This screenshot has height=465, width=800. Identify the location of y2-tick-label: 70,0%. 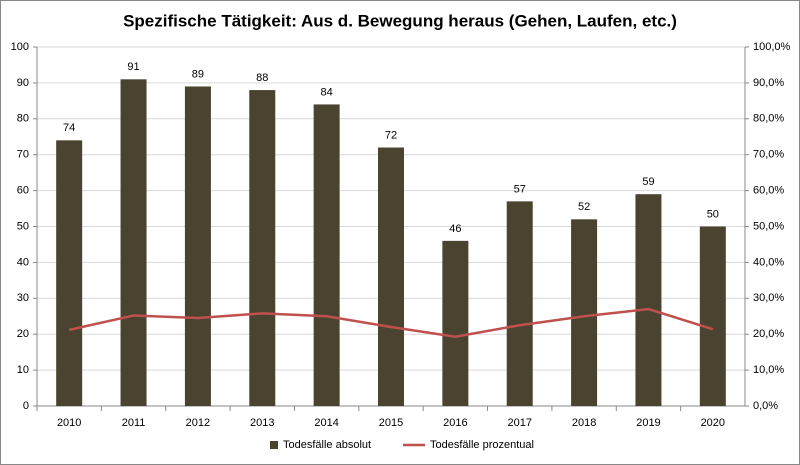
(768, 155).